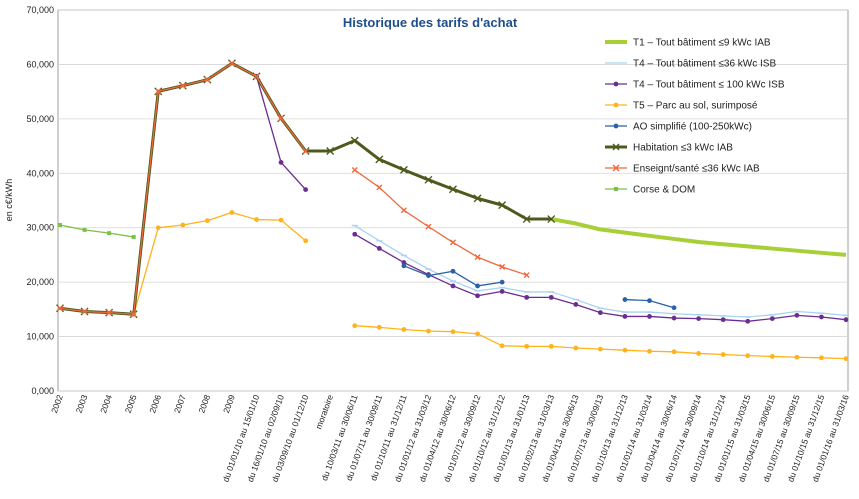 The width and height of the screenshot is (859, 499). What do you see at coordinates (696, 169) in the screenshot?
I see `legend-label: Enseignt/santé ≤36 kWc IAB` at bounding box center [696, 169].